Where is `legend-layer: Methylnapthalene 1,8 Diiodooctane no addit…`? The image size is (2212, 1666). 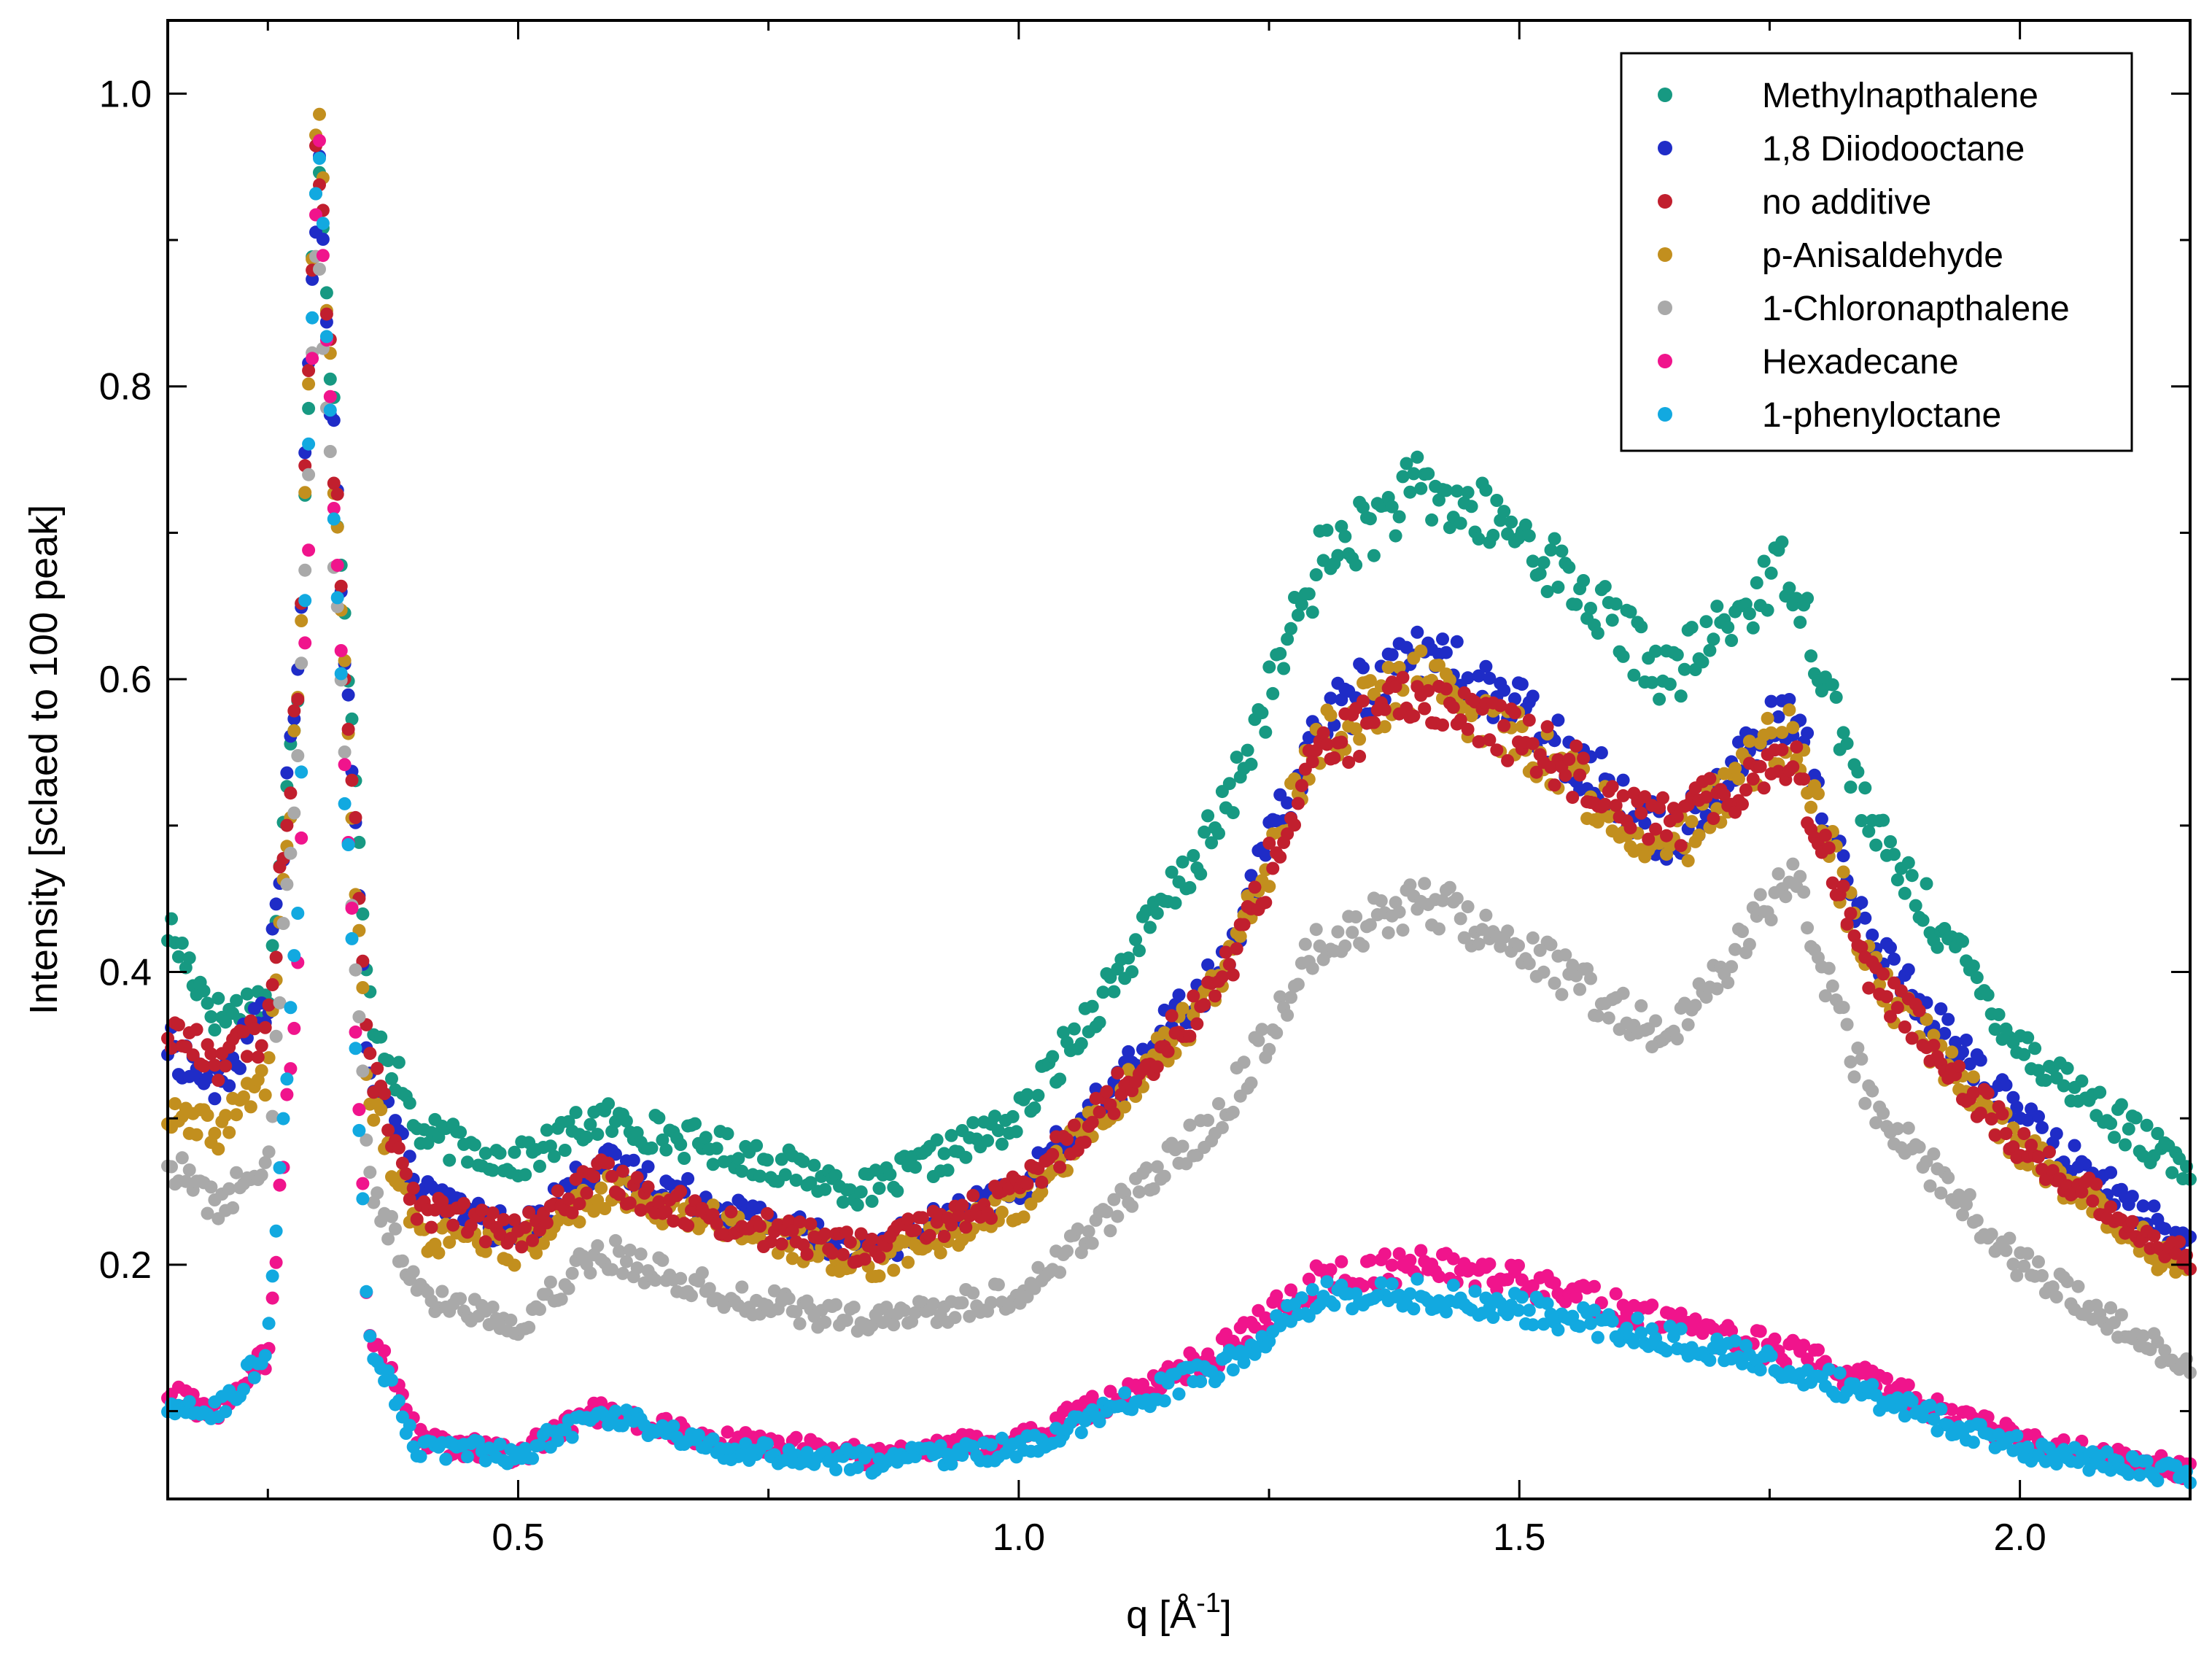 legend-layer: Methylnapthalene 1,8 Diiodooctane no addit… is located at coordinates (1877, 252).